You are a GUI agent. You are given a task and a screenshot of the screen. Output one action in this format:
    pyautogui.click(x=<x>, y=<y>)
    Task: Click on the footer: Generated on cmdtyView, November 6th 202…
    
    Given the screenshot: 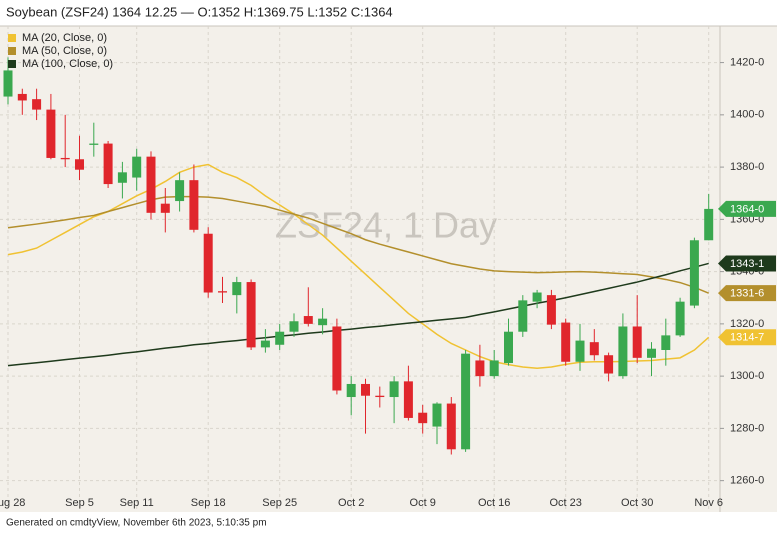 What is the action you would take?
    pyautogui.click(x=136, y=523)
    